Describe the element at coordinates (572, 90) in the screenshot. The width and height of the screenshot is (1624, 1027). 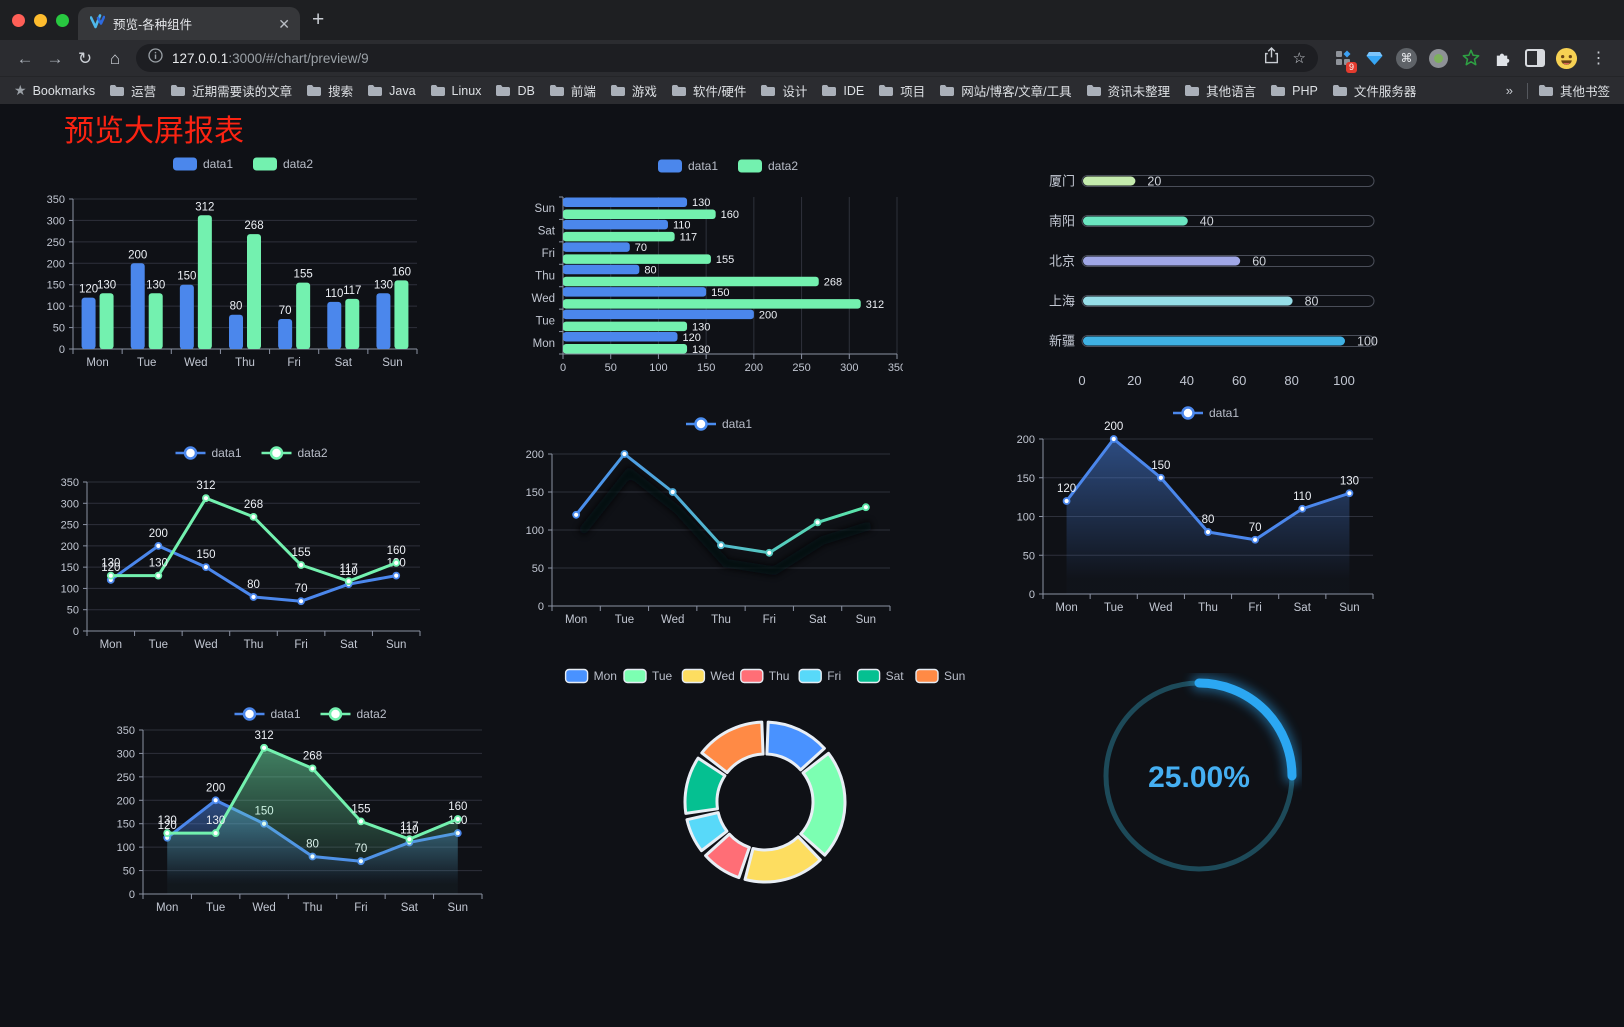
I see `bookmark-folder: 前端` at that location.